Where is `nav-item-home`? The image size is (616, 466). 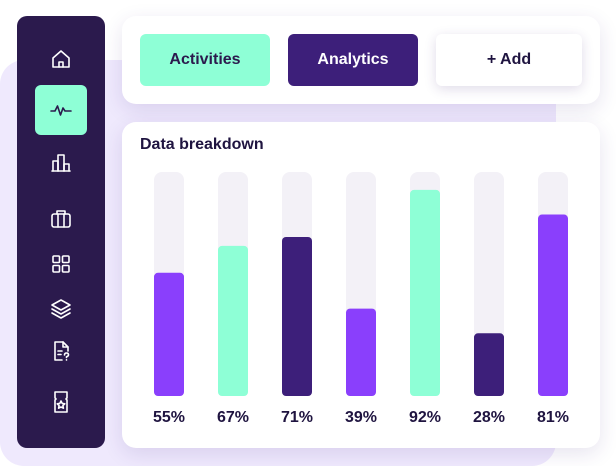 nav-item-home is located at coordinates (61, 59).